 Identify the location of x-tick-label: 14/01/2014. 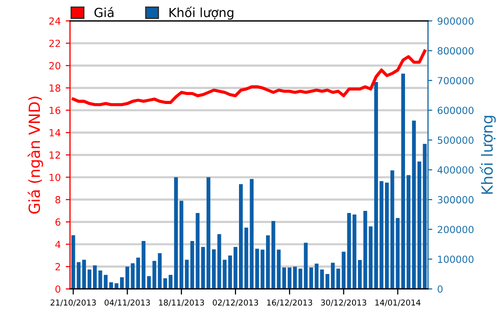
(397, 302).